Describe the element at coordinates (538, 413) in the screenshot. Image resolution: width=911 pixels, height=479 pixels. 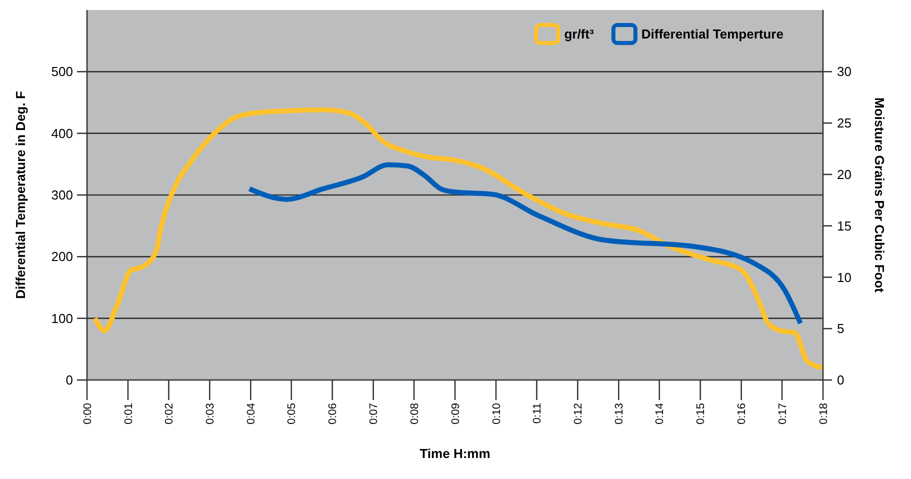
I see `x-tick-label: 0:11` at that location.